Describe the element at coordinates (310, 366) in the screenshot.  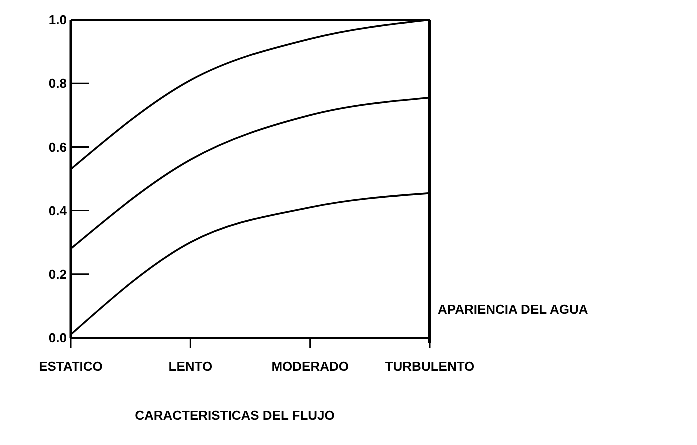
I see `x-tick-label: MODERADO` at that location.